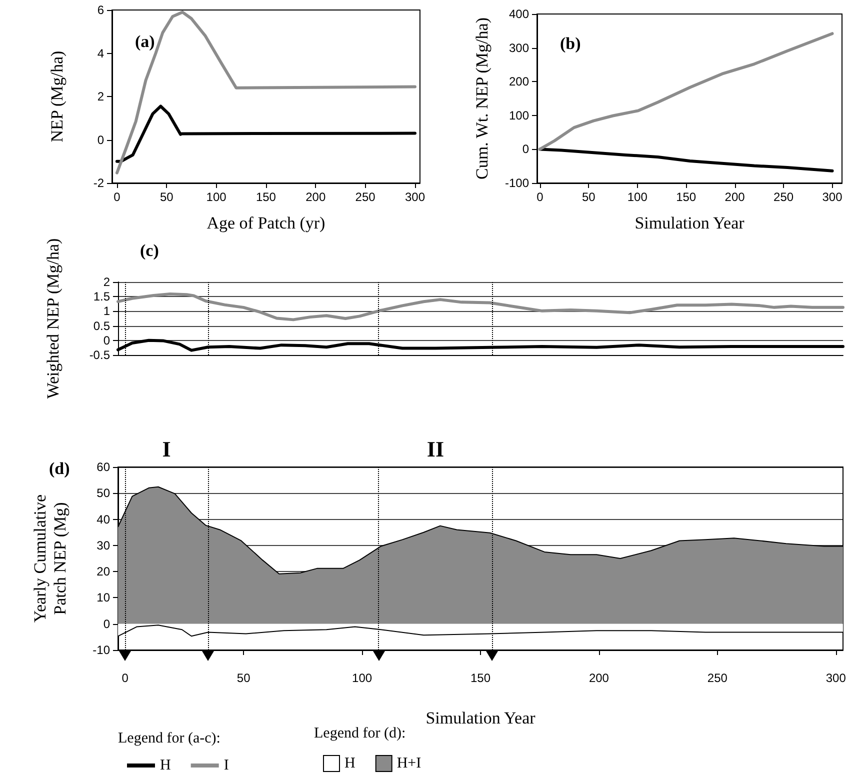 The width and height of the screenshot is (850, 779). What do you see at coordinates (519, 81) in the screenshot?
I see `y-tick-label: 200` at bounding box center [519, 81].